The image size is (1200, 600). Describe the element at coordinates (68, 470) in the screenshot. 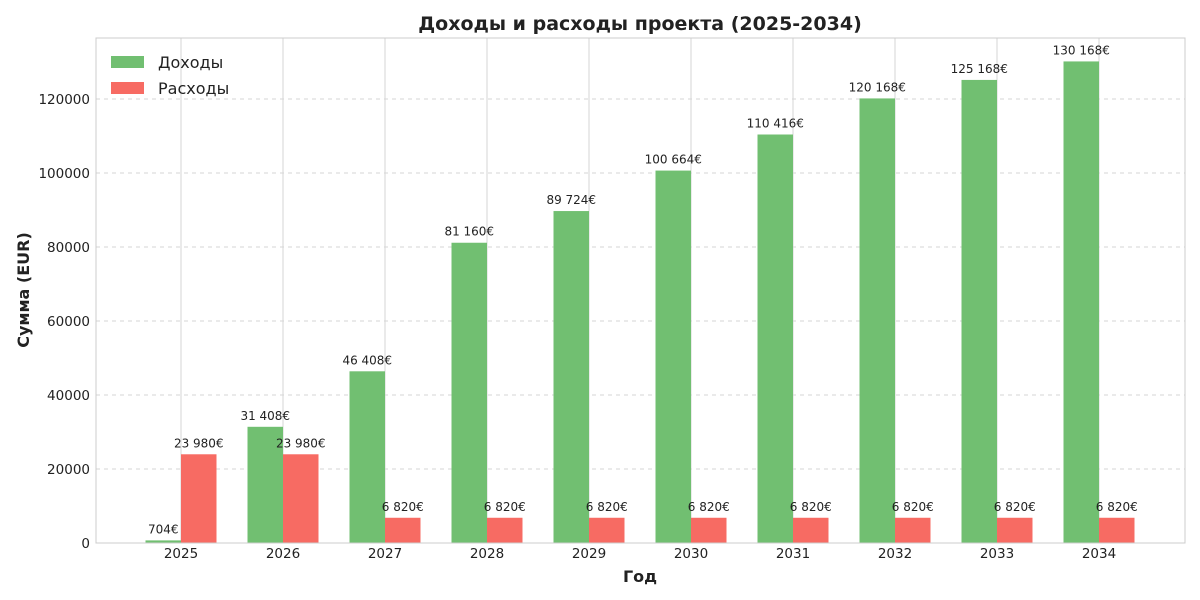

I see `y-tick-label: 20000` at that location.